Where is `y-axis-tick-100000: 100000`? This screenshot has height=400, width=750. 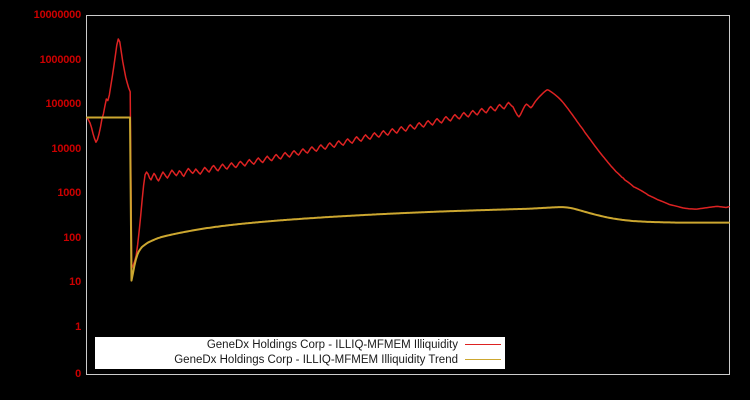
y-axis-tick-100000: 100000 is located at coordinates (63, 104).